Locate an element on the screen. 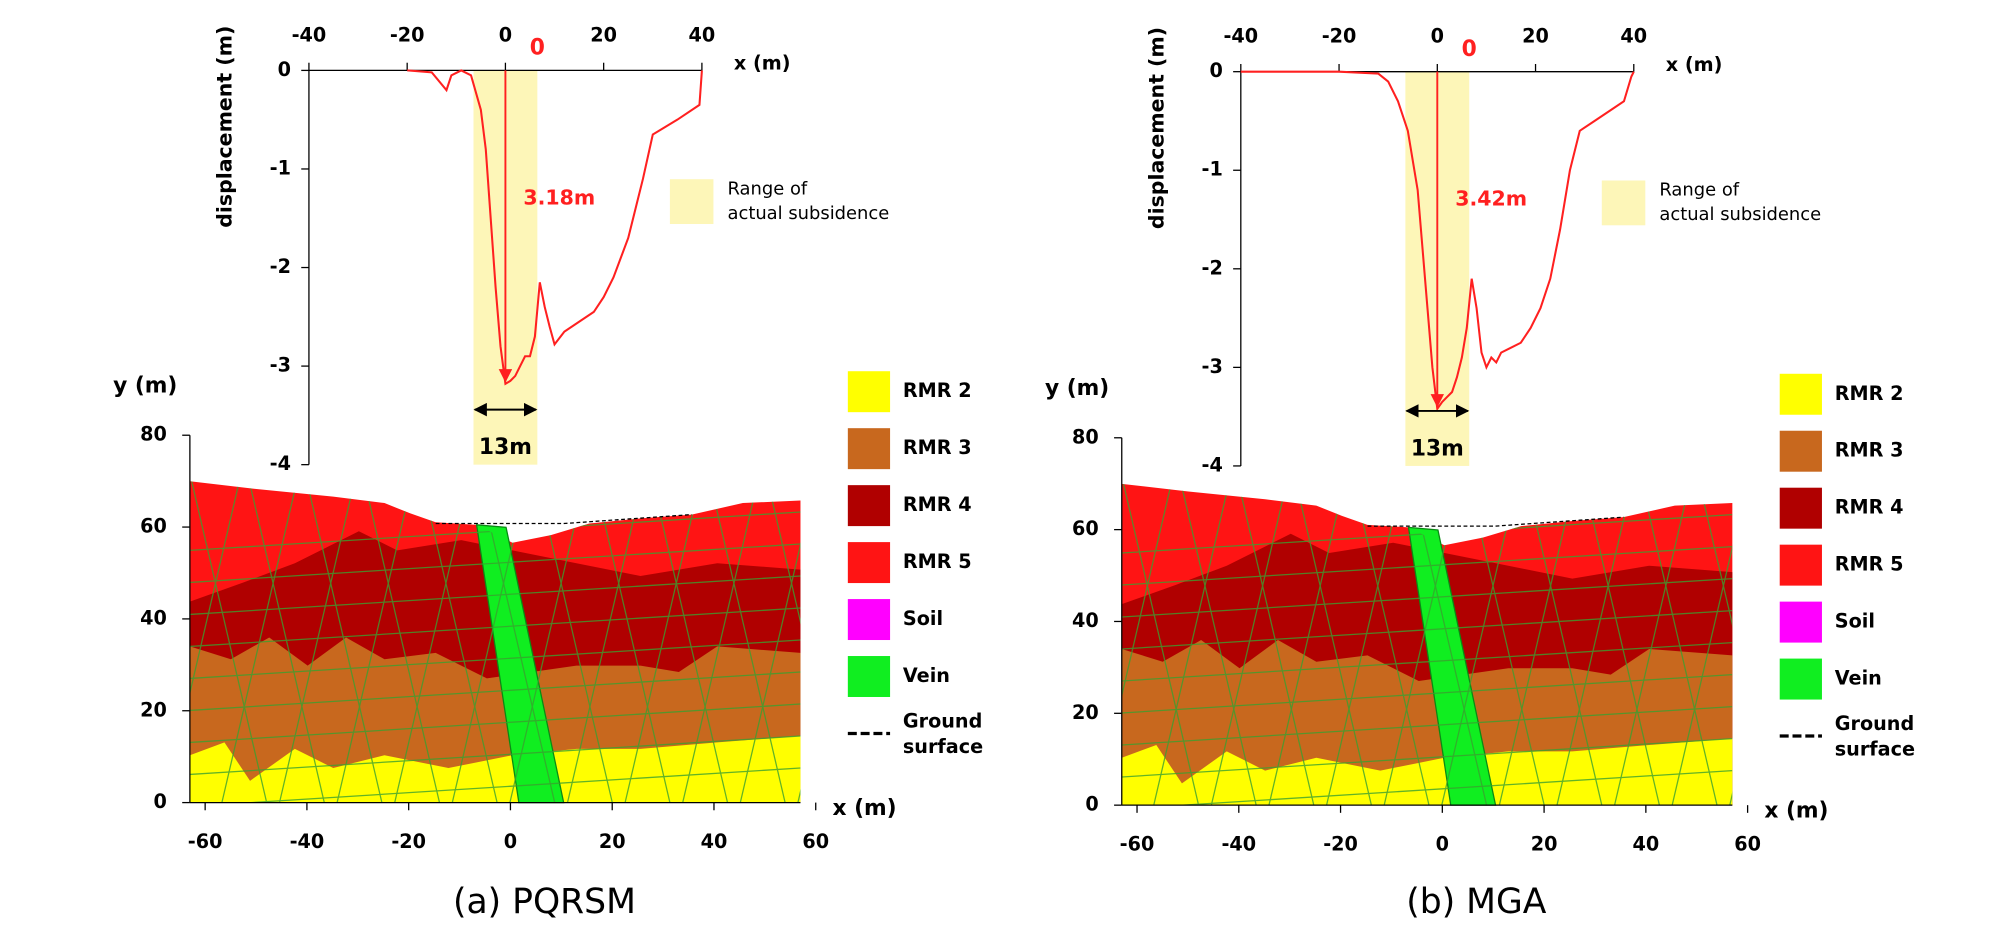 This screenshot has height=937, width=2008. band-legend-label: Range of is located at coordinates (1699, 190).